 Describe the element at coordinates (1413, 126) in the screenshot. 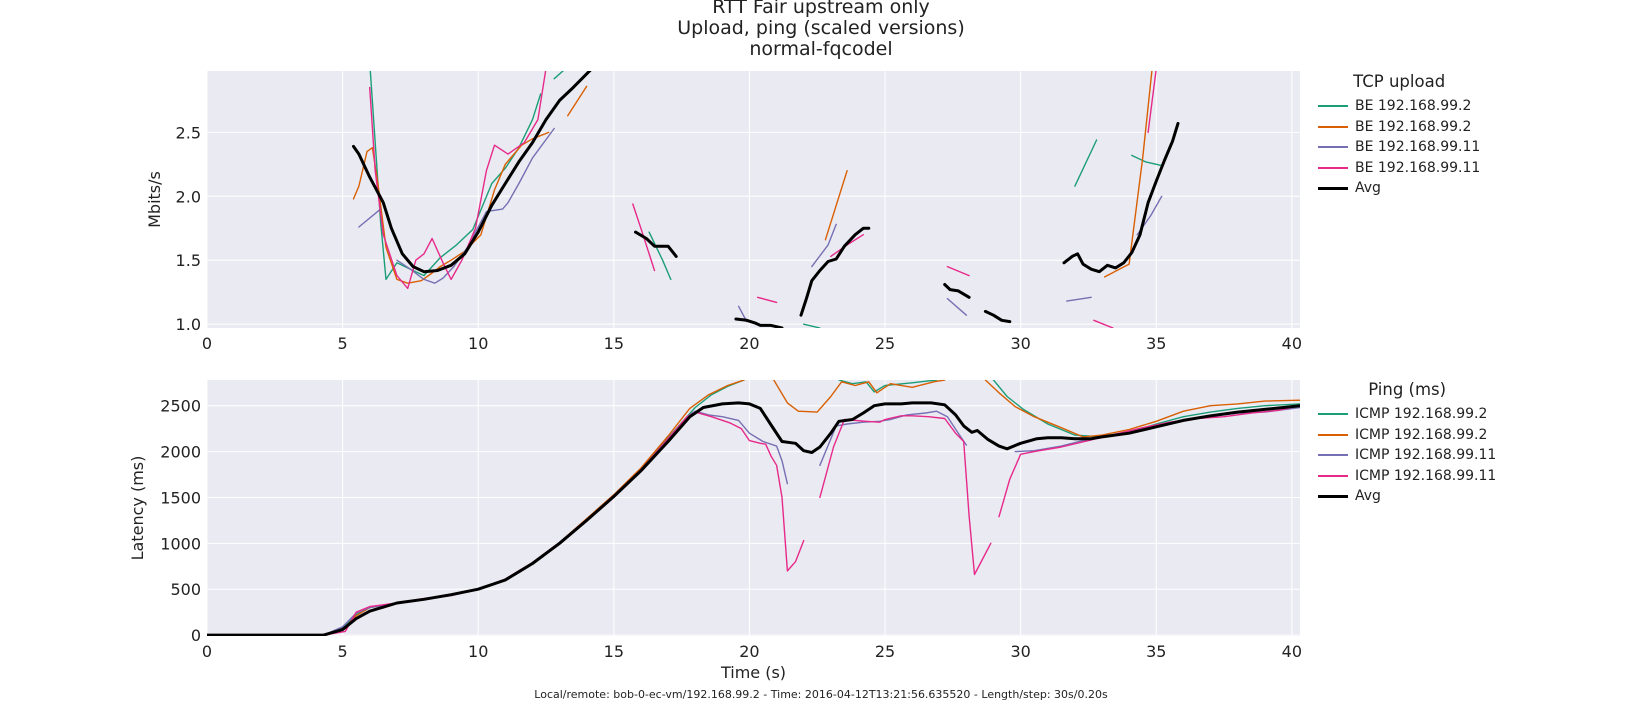

I see `legend-label: BE 192.168.99.2` at that location.